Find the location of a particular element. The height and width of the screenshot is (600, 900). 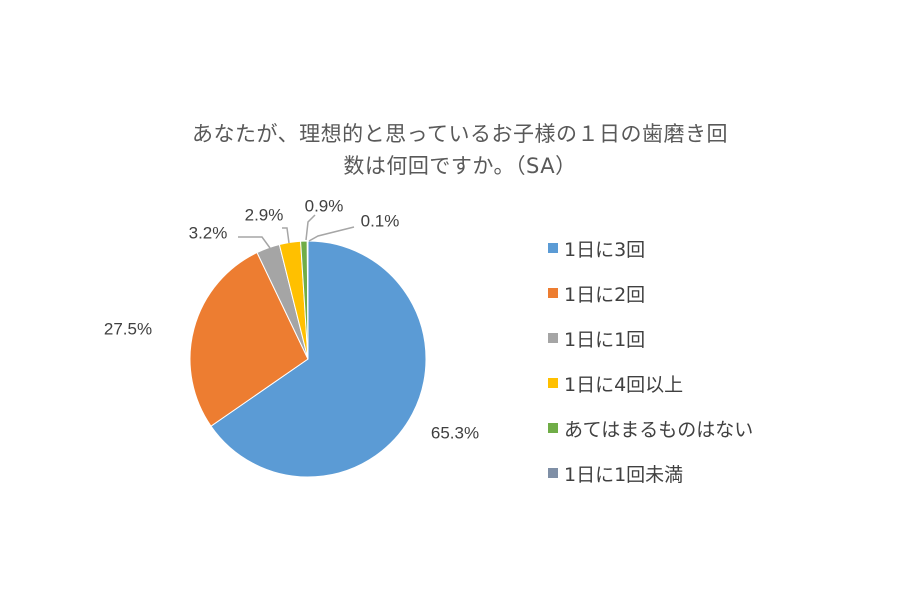

data-label: 2.9% is located at coordinates (264, 214).